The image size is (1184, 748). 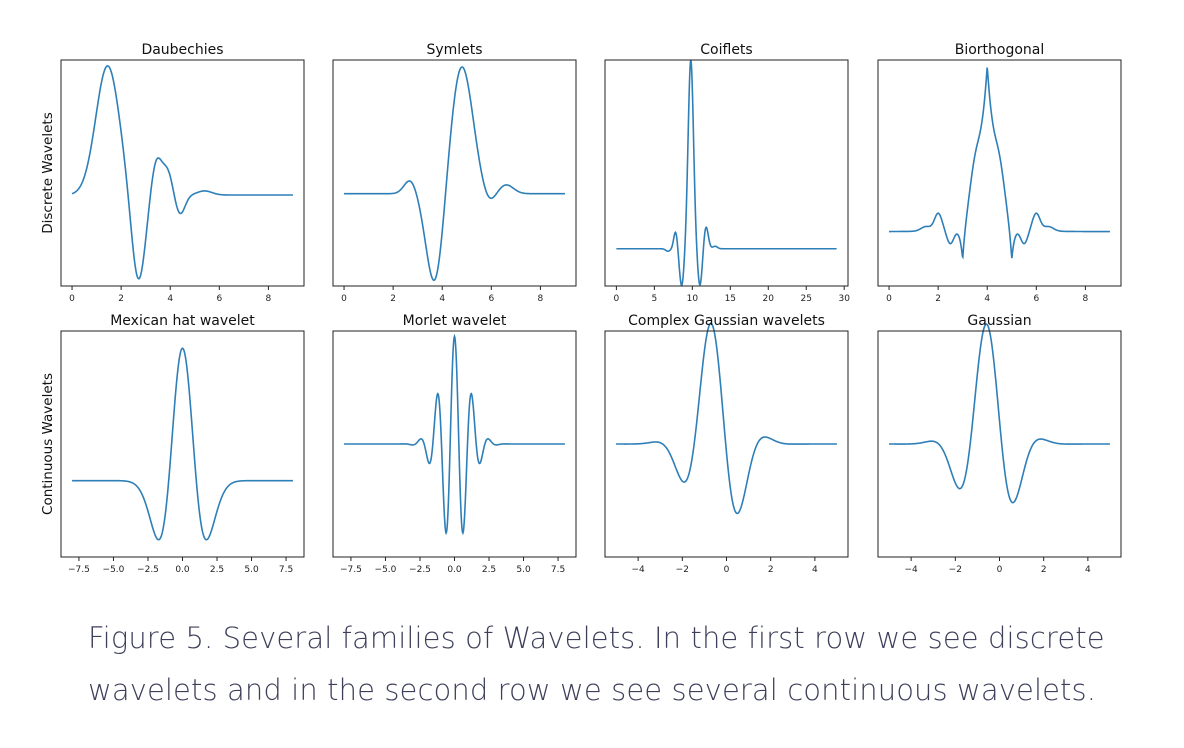 What do you see at coordinates (726, 50) in the screenshot?
I see `panel-title: Coiflets` at bounding box center [726, 50].